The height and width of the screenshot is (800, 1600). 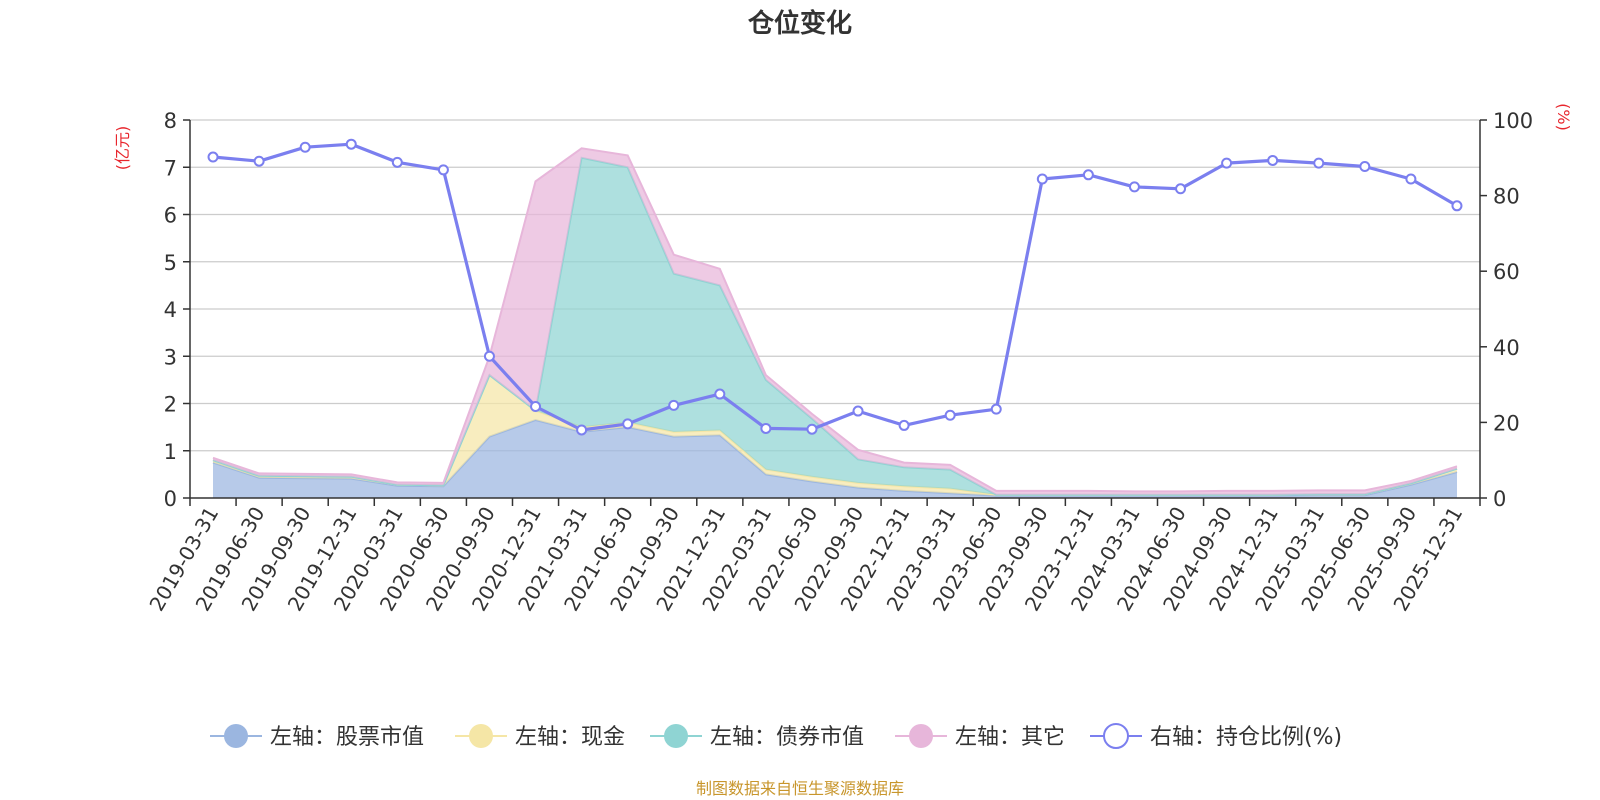 What do you see at coordinates (1563, 117) in the screenshot?
I see `right-axis-unit: (%)` at bounding box center [1563, 117].